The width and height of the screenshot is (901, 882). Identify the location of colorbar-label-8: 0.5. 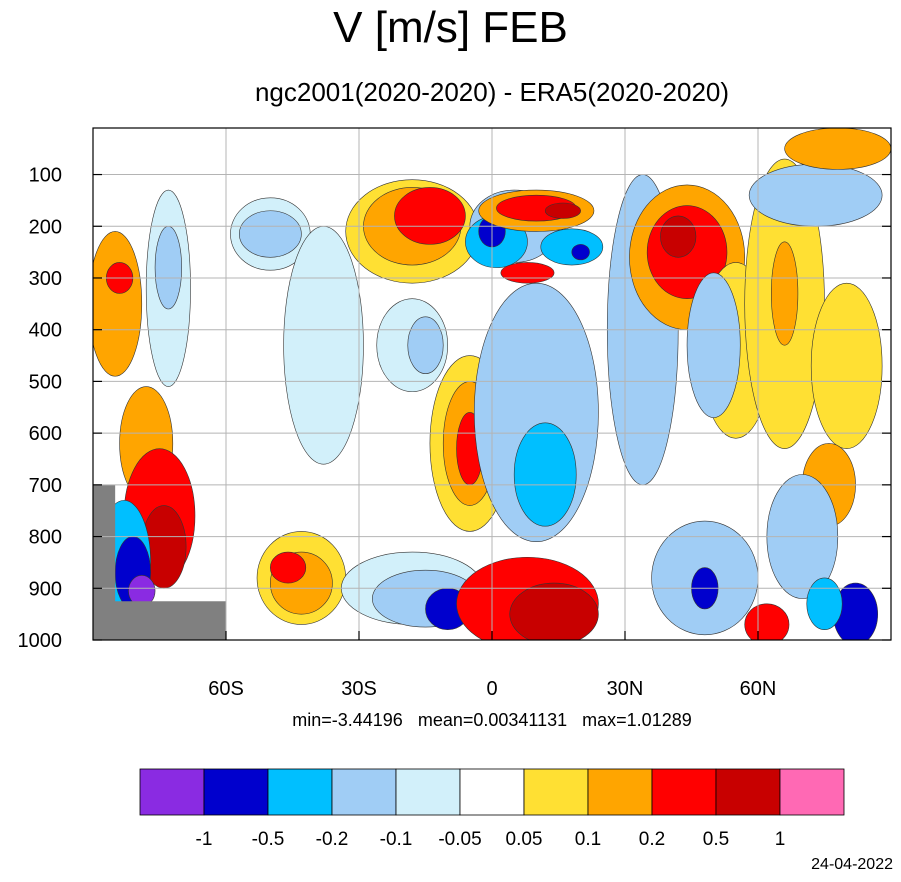
(716, 839).